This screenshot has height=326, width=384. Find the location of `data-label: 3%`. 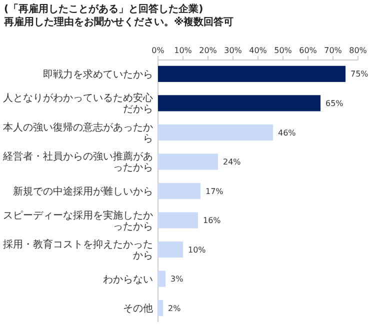

data-label: 3% is located at coordinates (177, 279).